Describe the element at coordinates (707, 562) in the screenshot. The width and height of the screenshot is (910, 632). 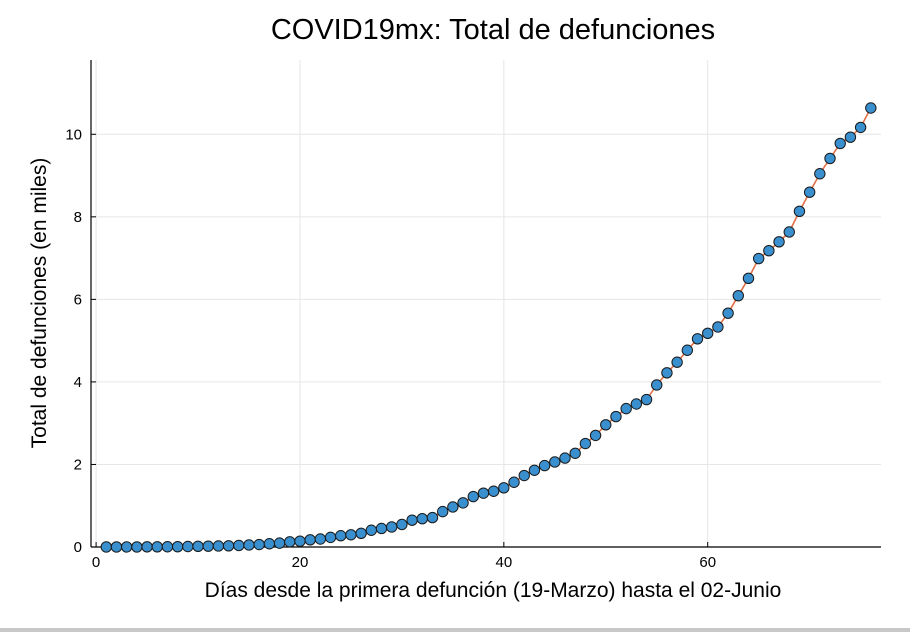
I see `x-tick-label: 60` at that location.